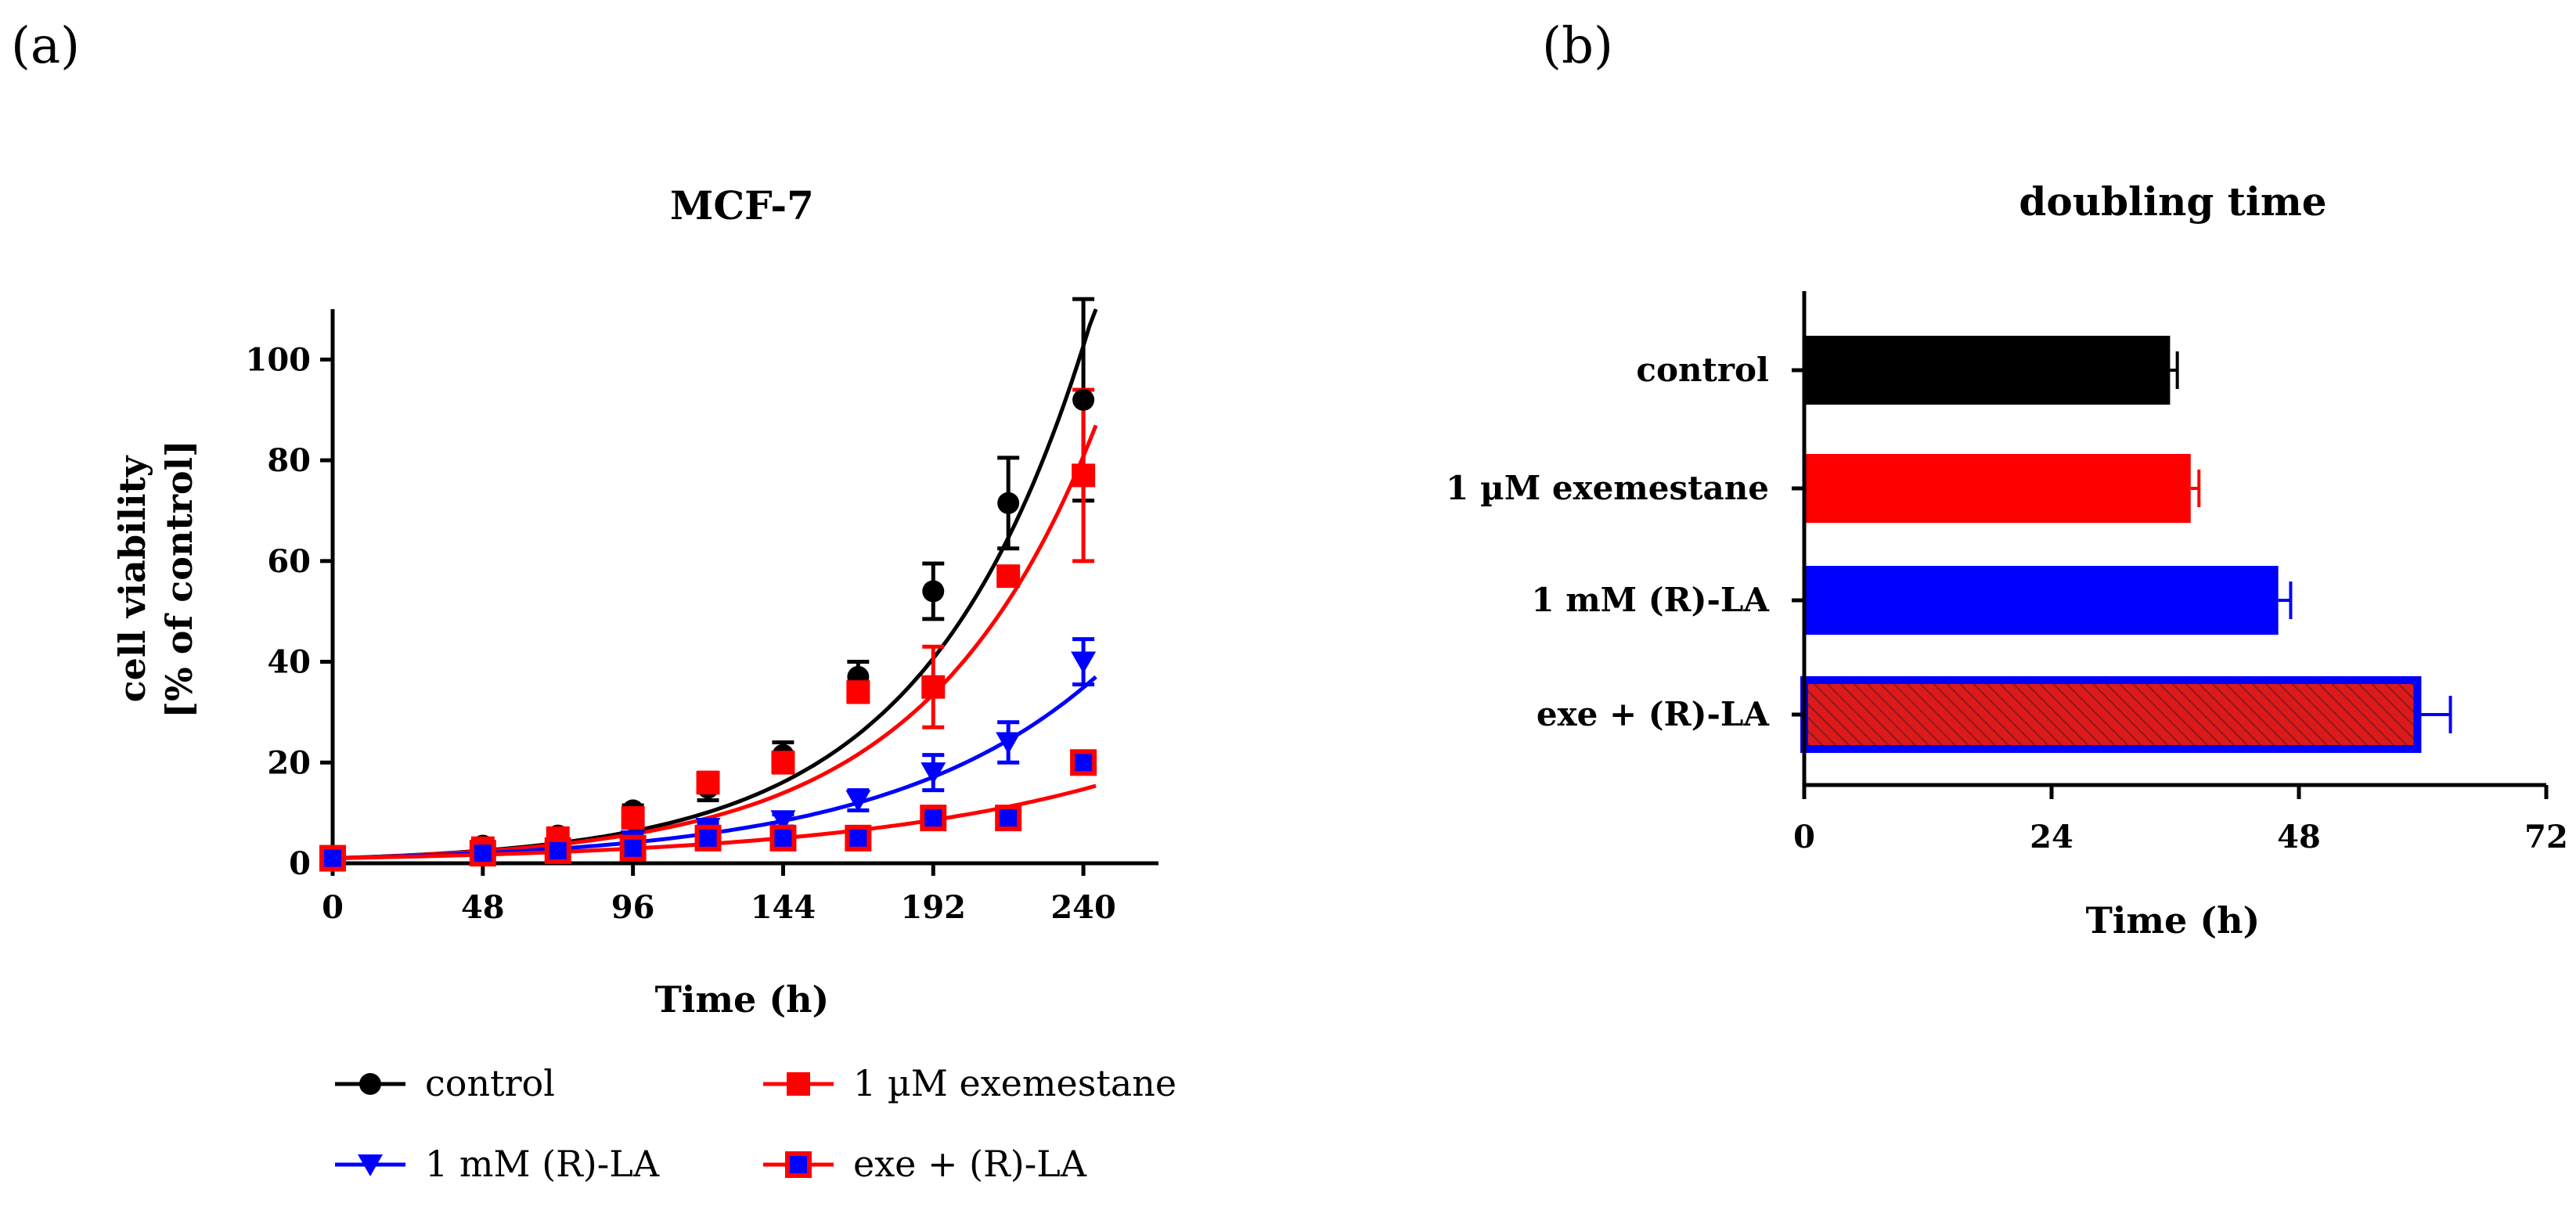 Image resolution: width=2576 pixels, height=1210 pixels. What do you see at coordinates (1014, 1083) in the screenshot?
I see `legend-label-1-m-exemestane: 1 µM exemestane` at bounding box center [1014, 1083].